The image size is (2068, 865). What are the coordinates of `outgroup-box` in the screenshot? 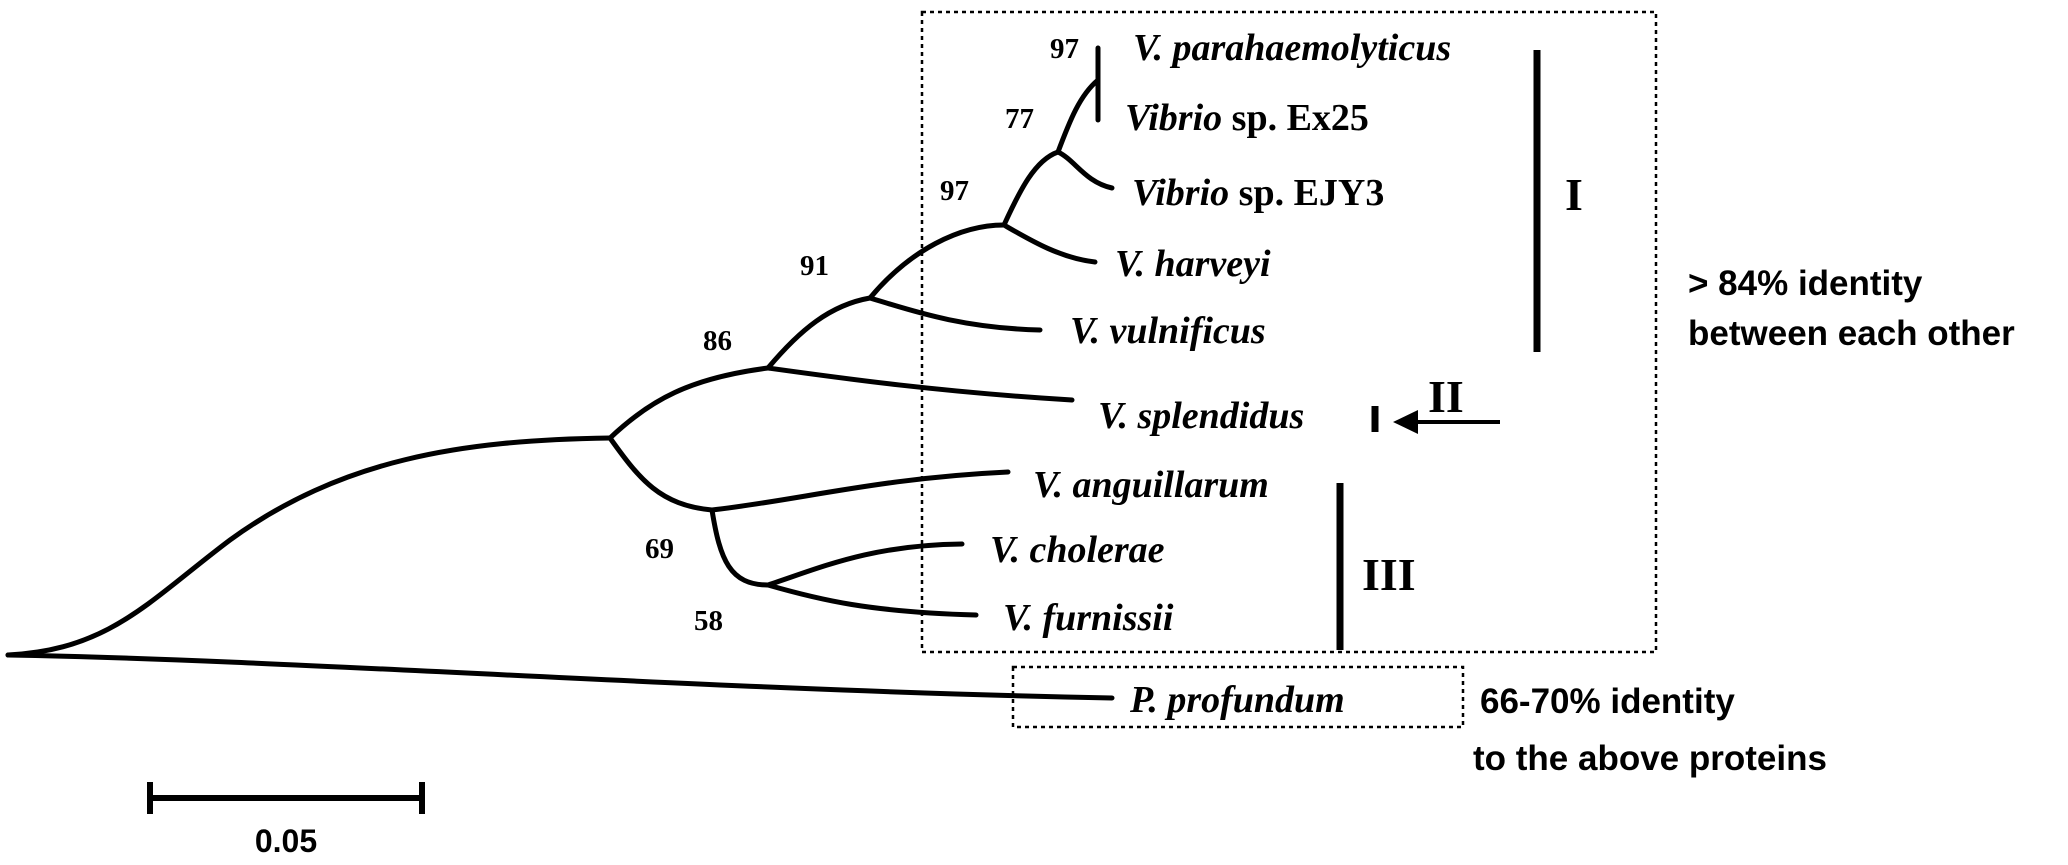 It's located at (1238, 697).